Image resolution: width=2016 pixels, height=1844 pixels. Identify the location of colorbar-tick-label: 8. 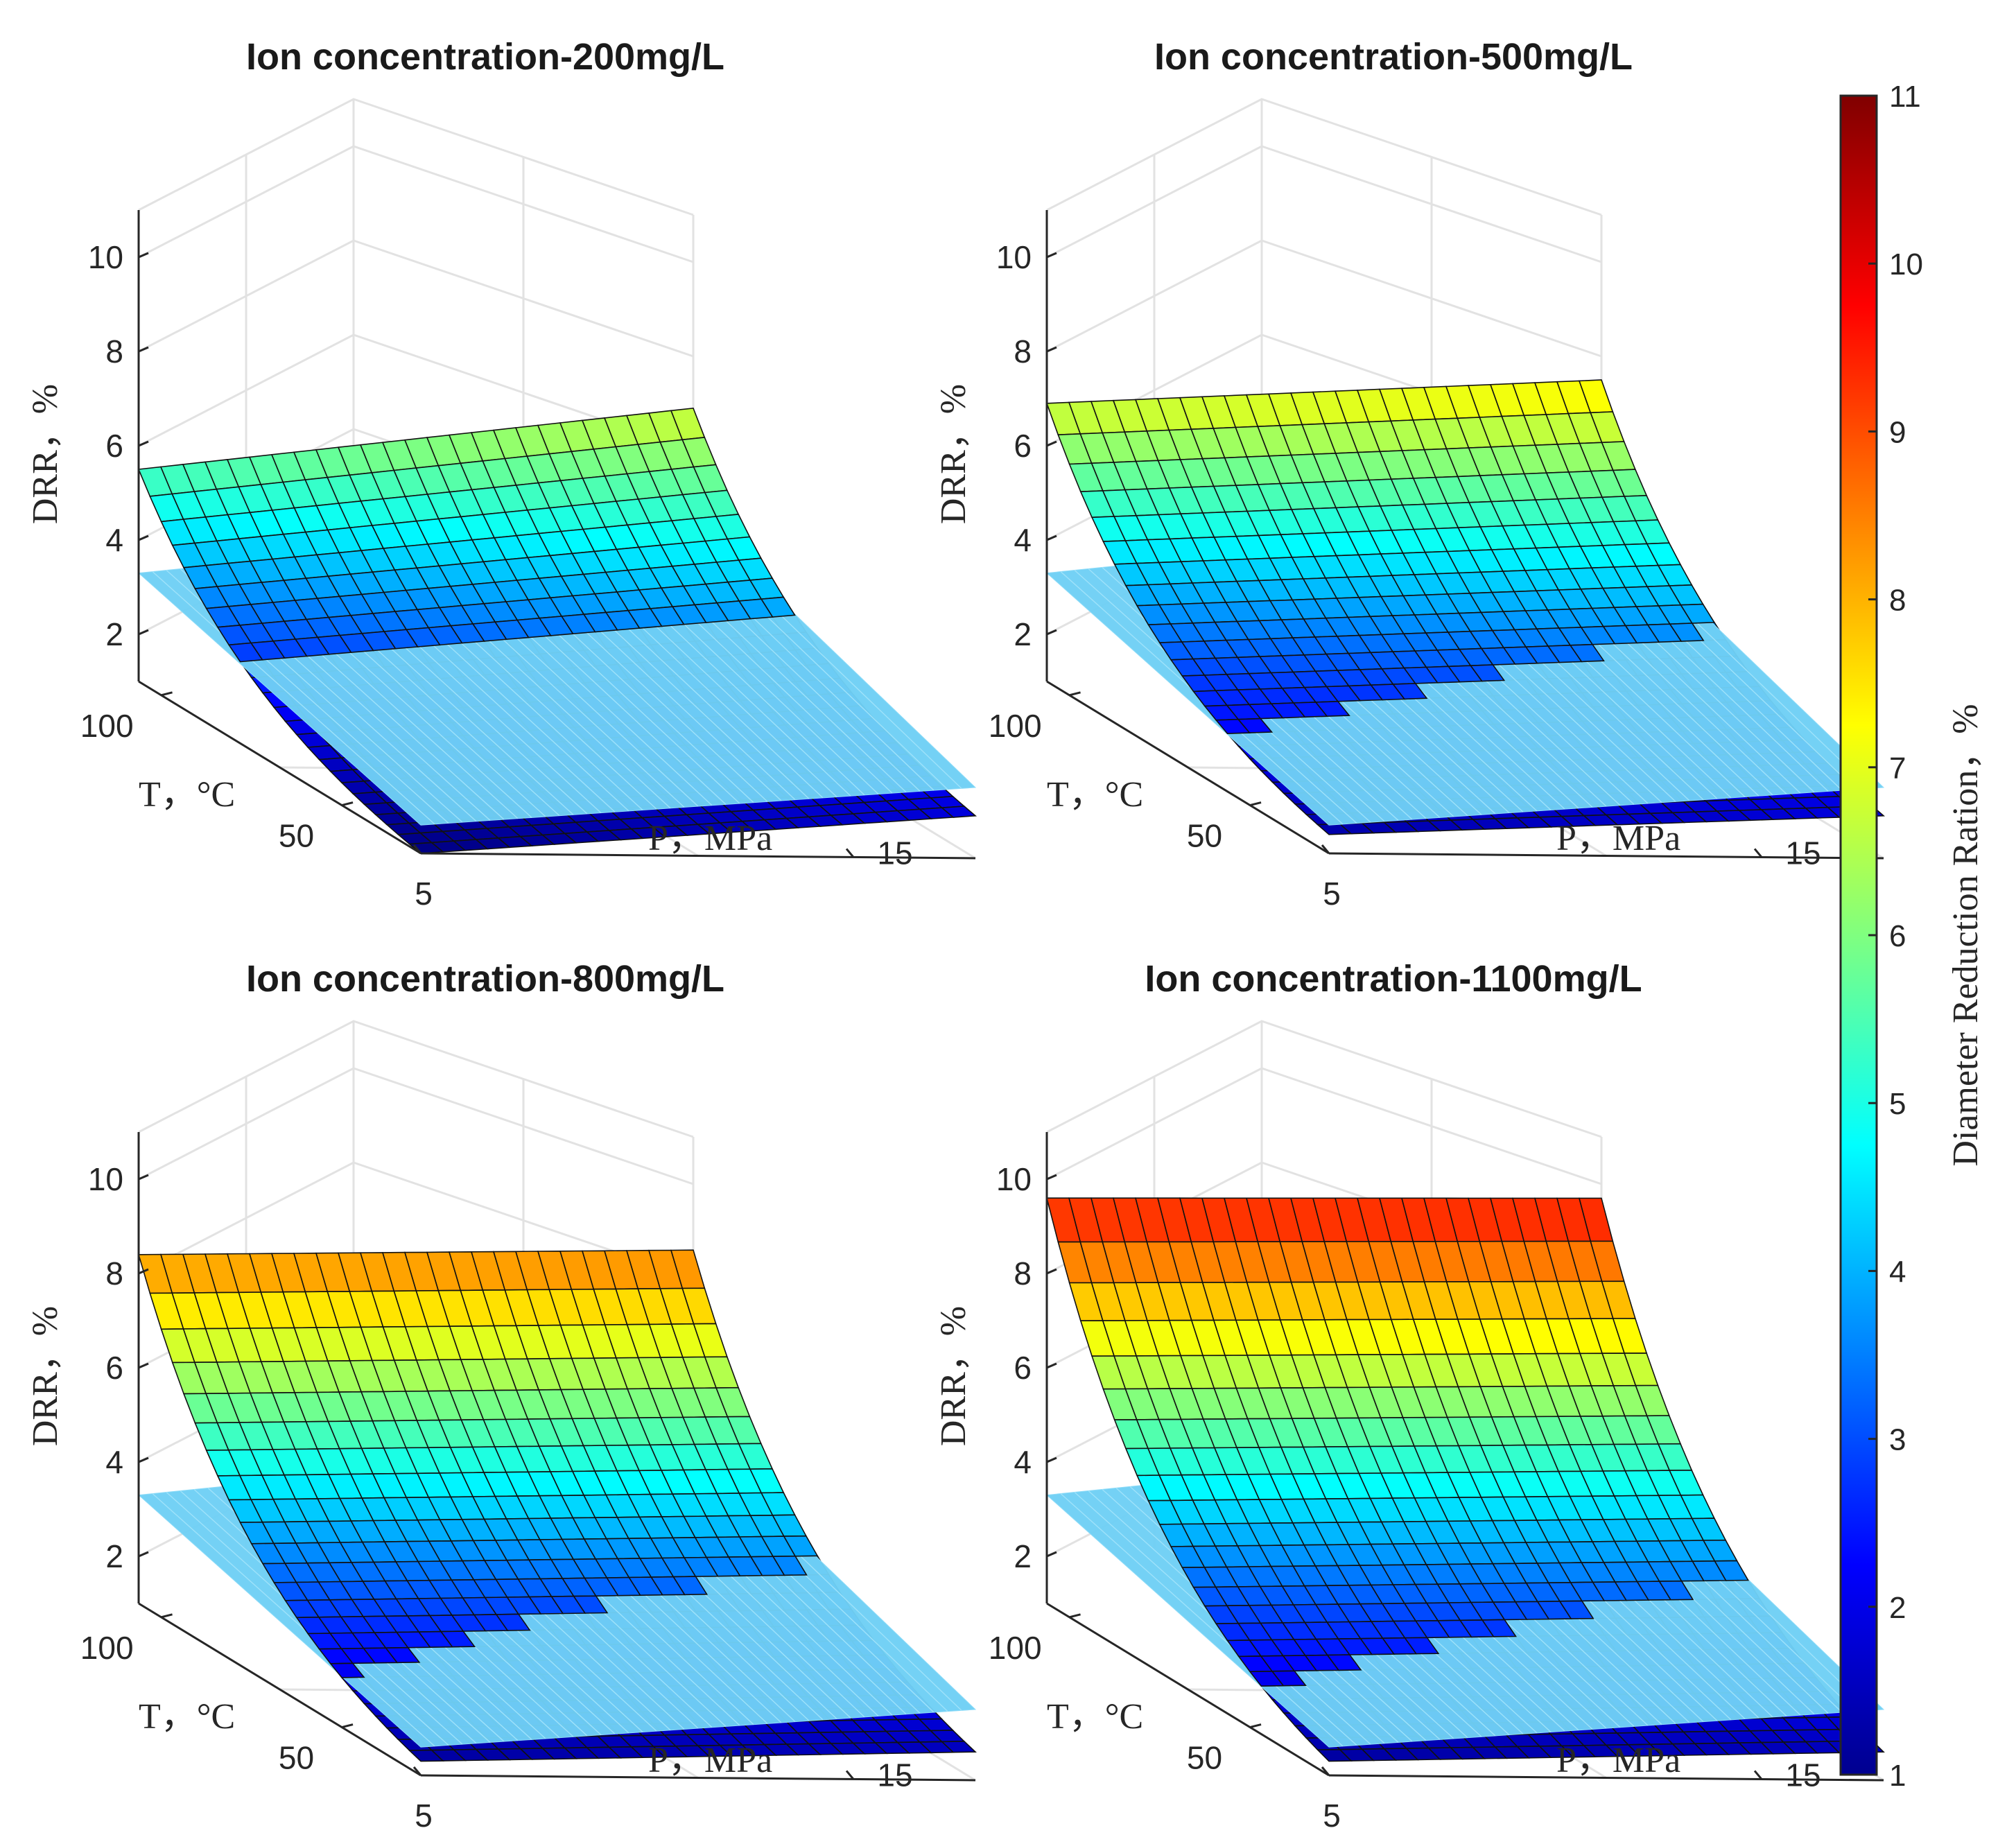
(1897, 601).